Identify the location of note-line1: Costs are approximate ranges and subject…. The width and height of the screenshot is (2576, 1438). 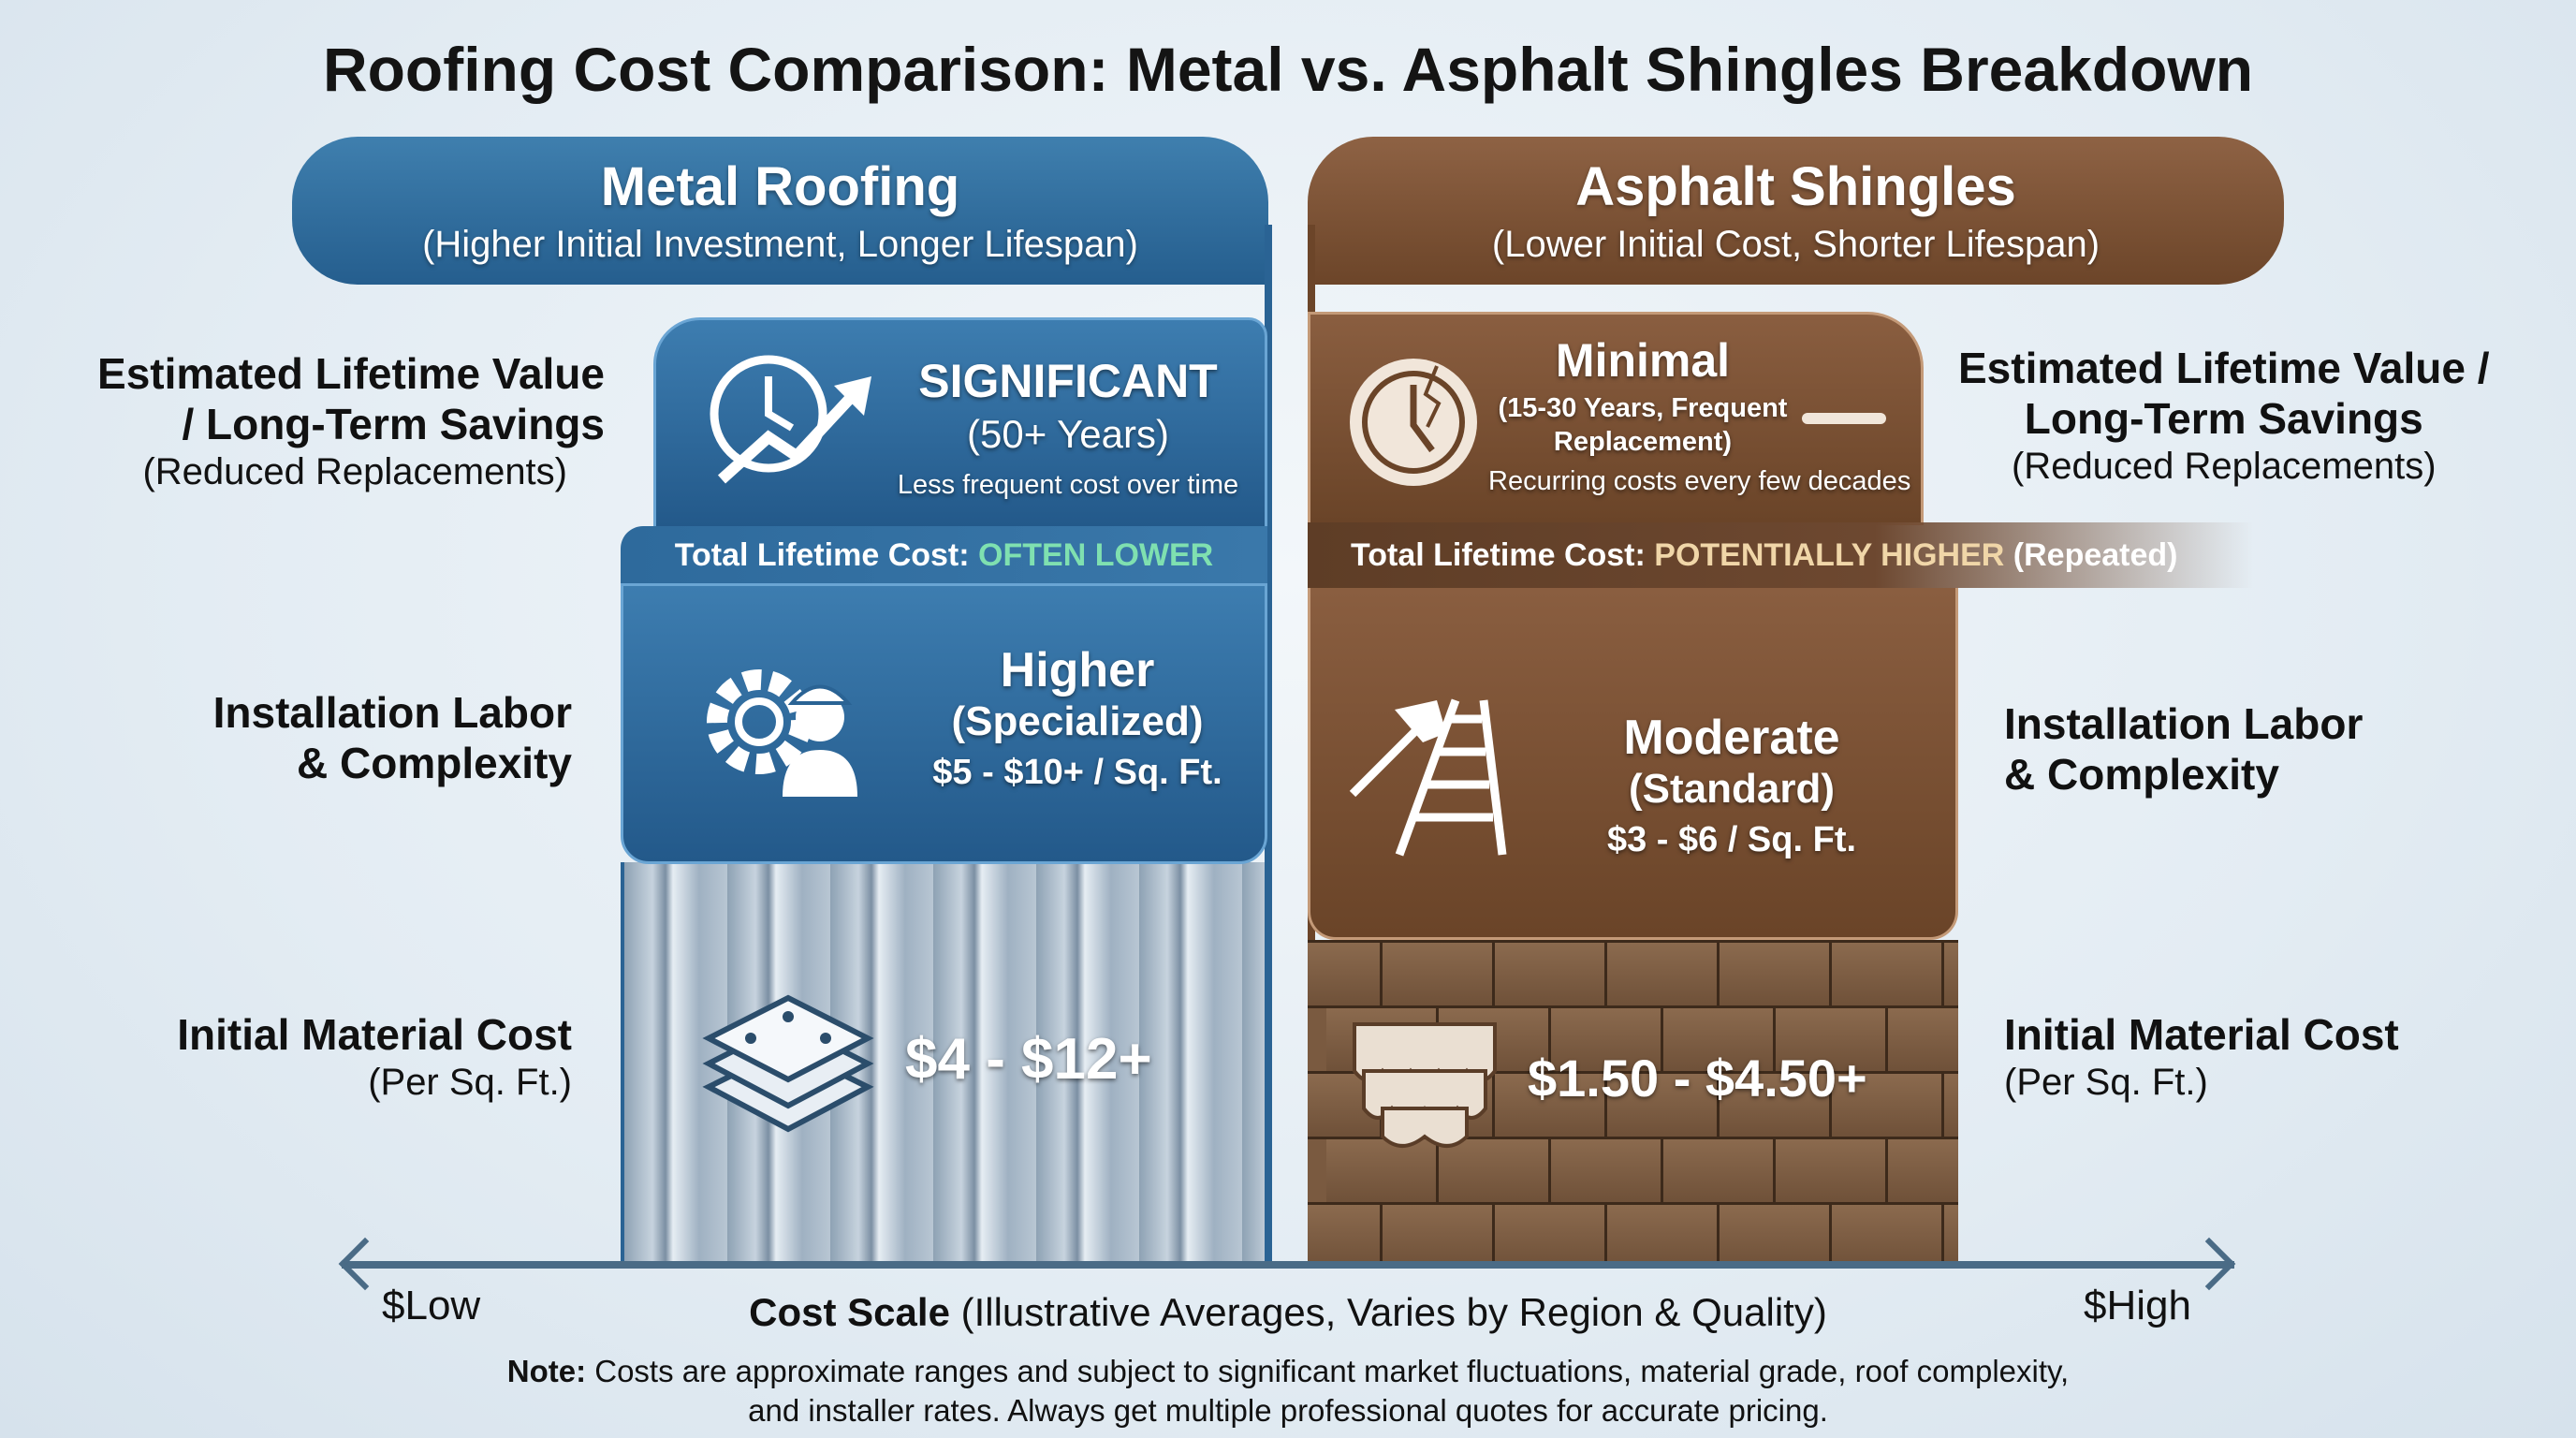
(1332, 1371).